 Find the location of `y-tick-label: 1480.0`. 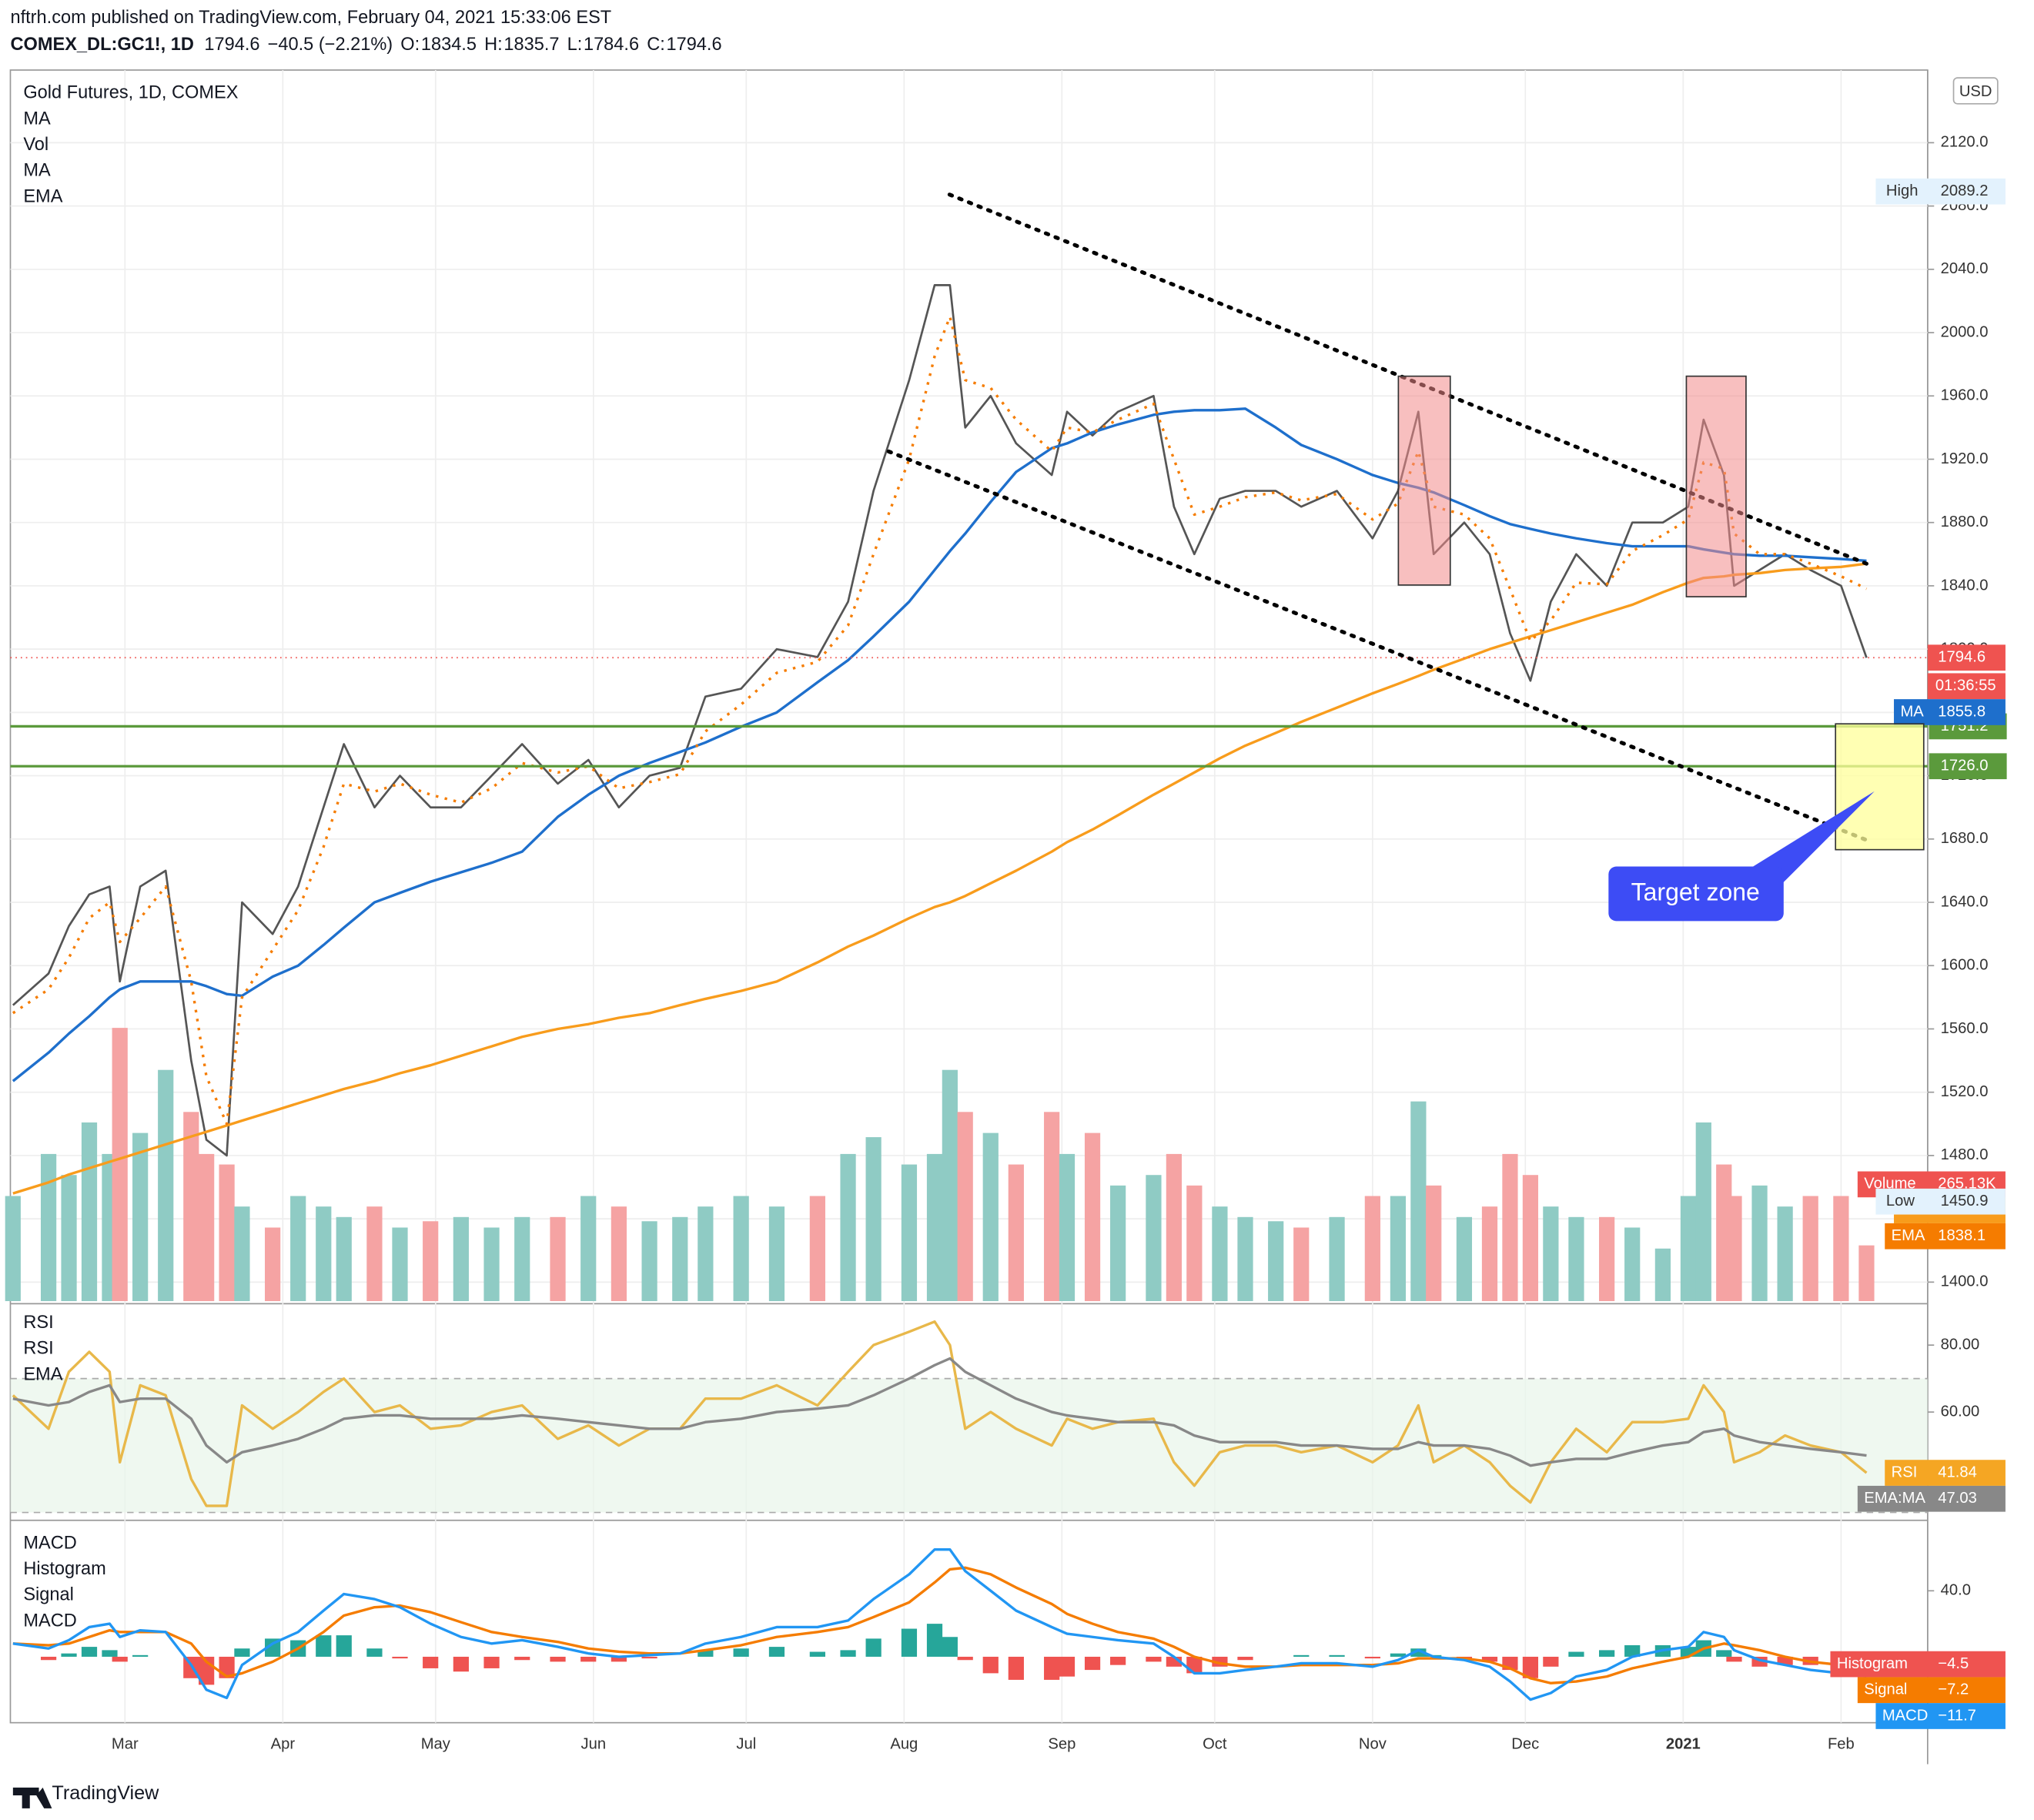

y-tick-label: 1480.0 is located at coordinates (1965, 1154).